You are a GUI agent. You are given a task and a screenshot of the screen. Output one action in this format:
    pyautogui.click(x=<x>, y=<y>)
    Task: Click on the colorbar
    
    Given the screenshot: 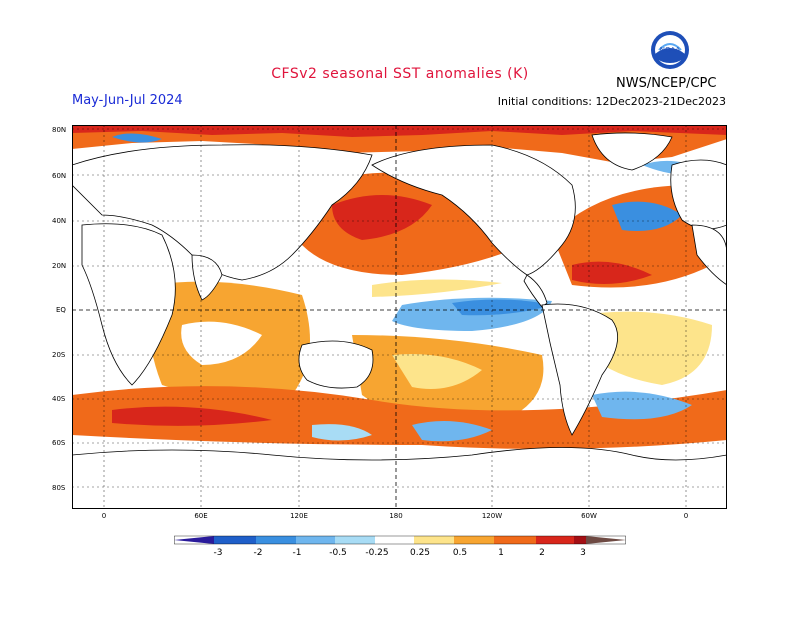 What is the action you would take?
    pyautogui.click(x=400, y=540)
    